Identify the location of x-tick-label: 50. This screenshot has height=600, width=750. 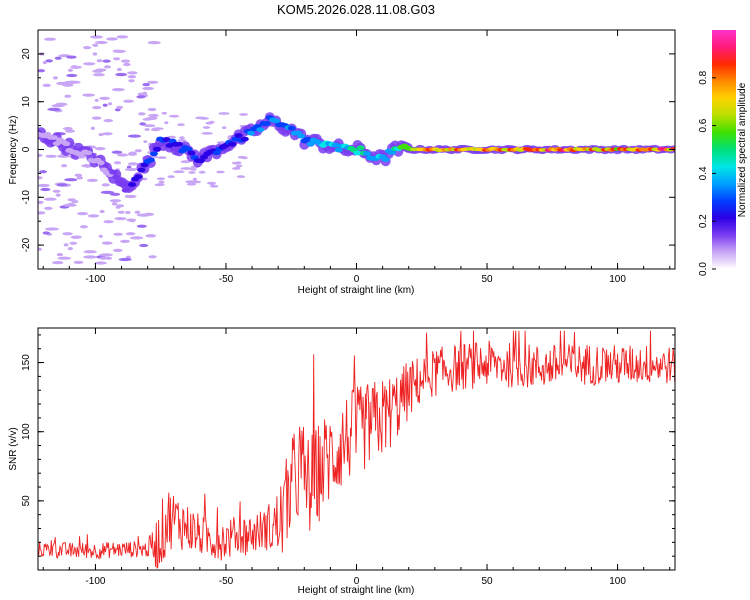
(487, 581).